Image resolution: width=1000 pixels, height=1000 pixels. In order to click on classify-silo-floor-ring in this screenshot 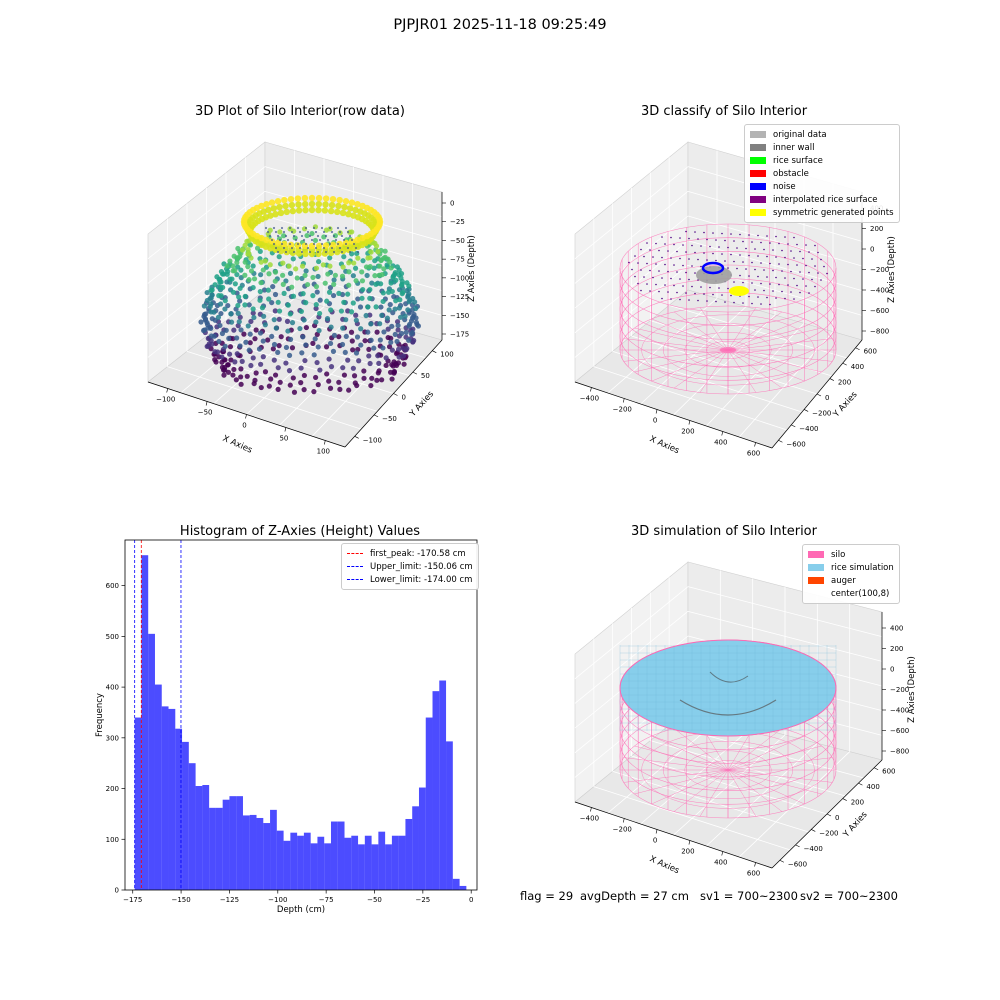, I will do `click(728, 350)`.